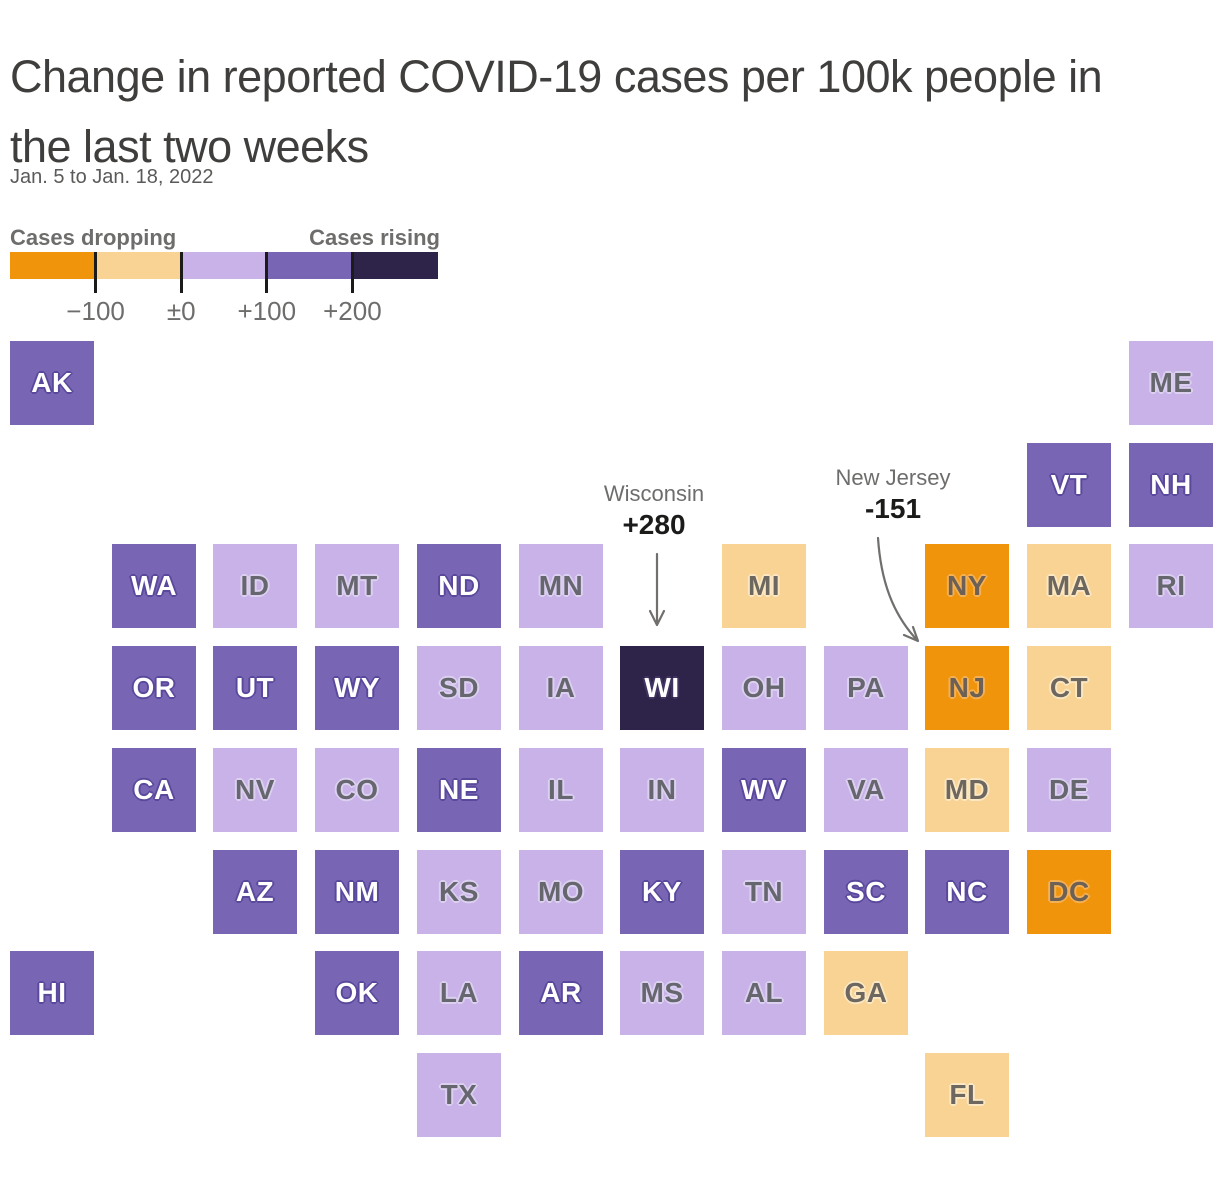 The width and height of the screenshot is (1220, 1190). What do you see at coordinates (357, 586) in the screenshot?
I see `state-tile-MT: MT` at bounding box center [357, 586].